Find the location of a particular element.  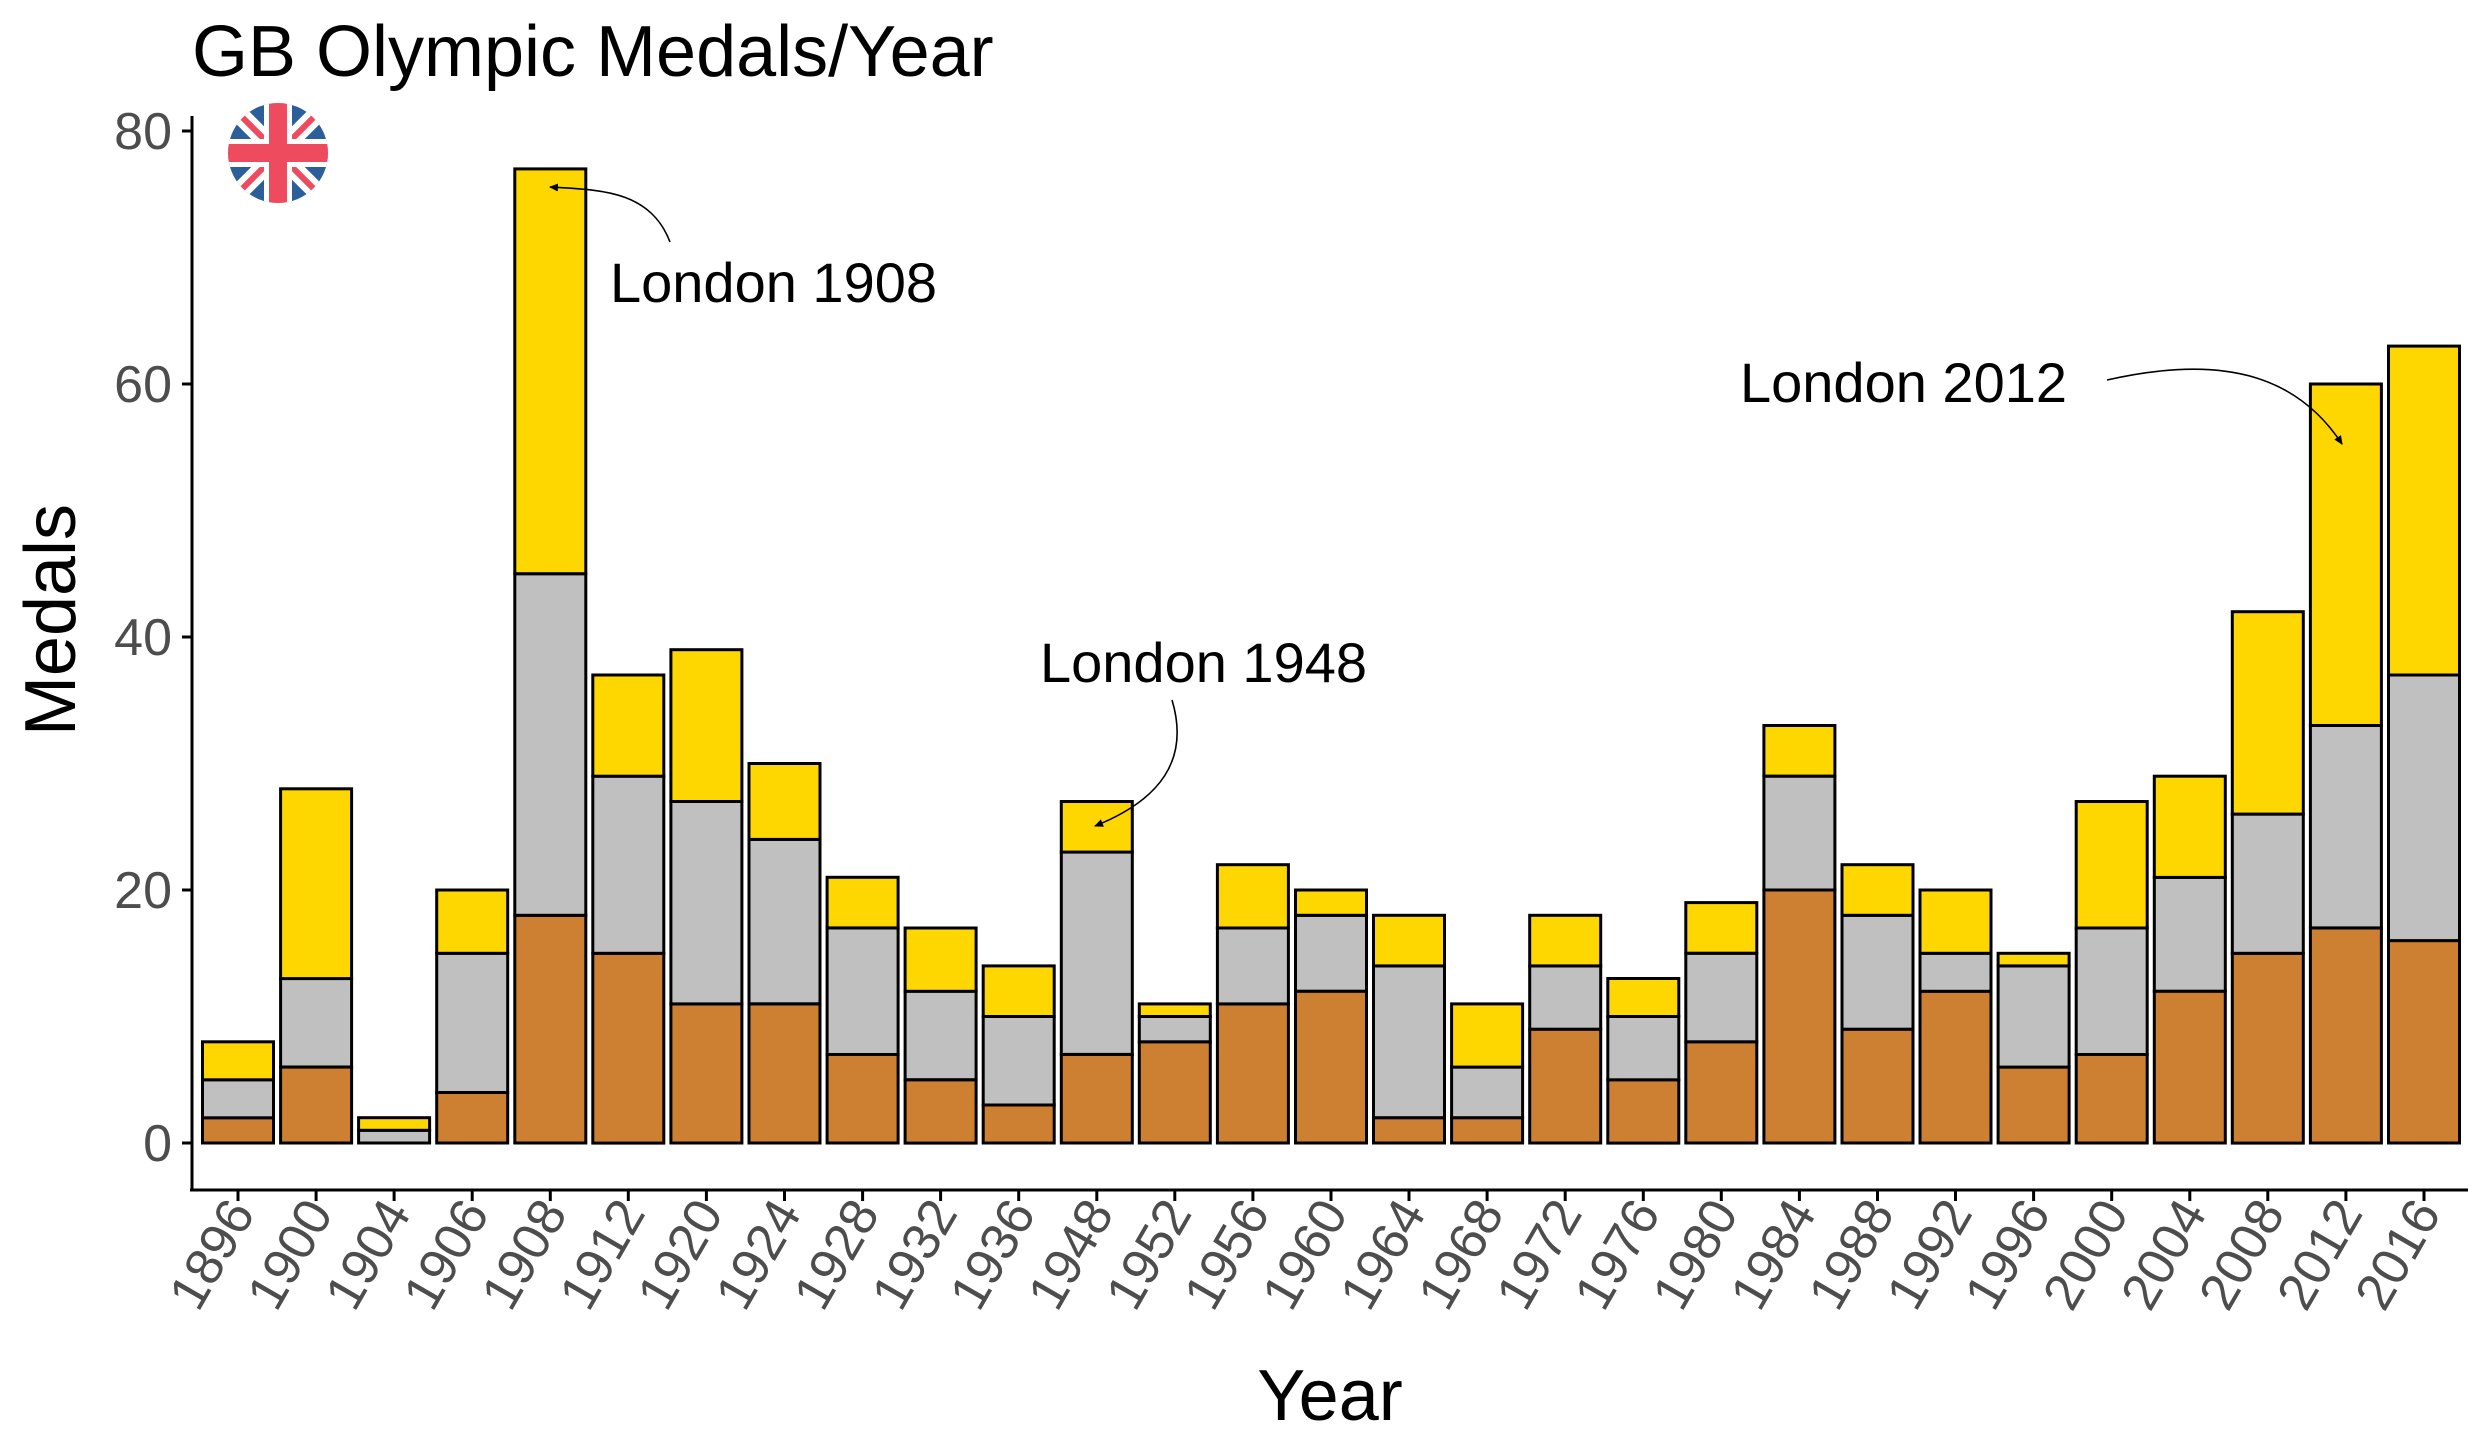

x-tick-label-1952: 1952 is located at coordinates (1149, 1254).